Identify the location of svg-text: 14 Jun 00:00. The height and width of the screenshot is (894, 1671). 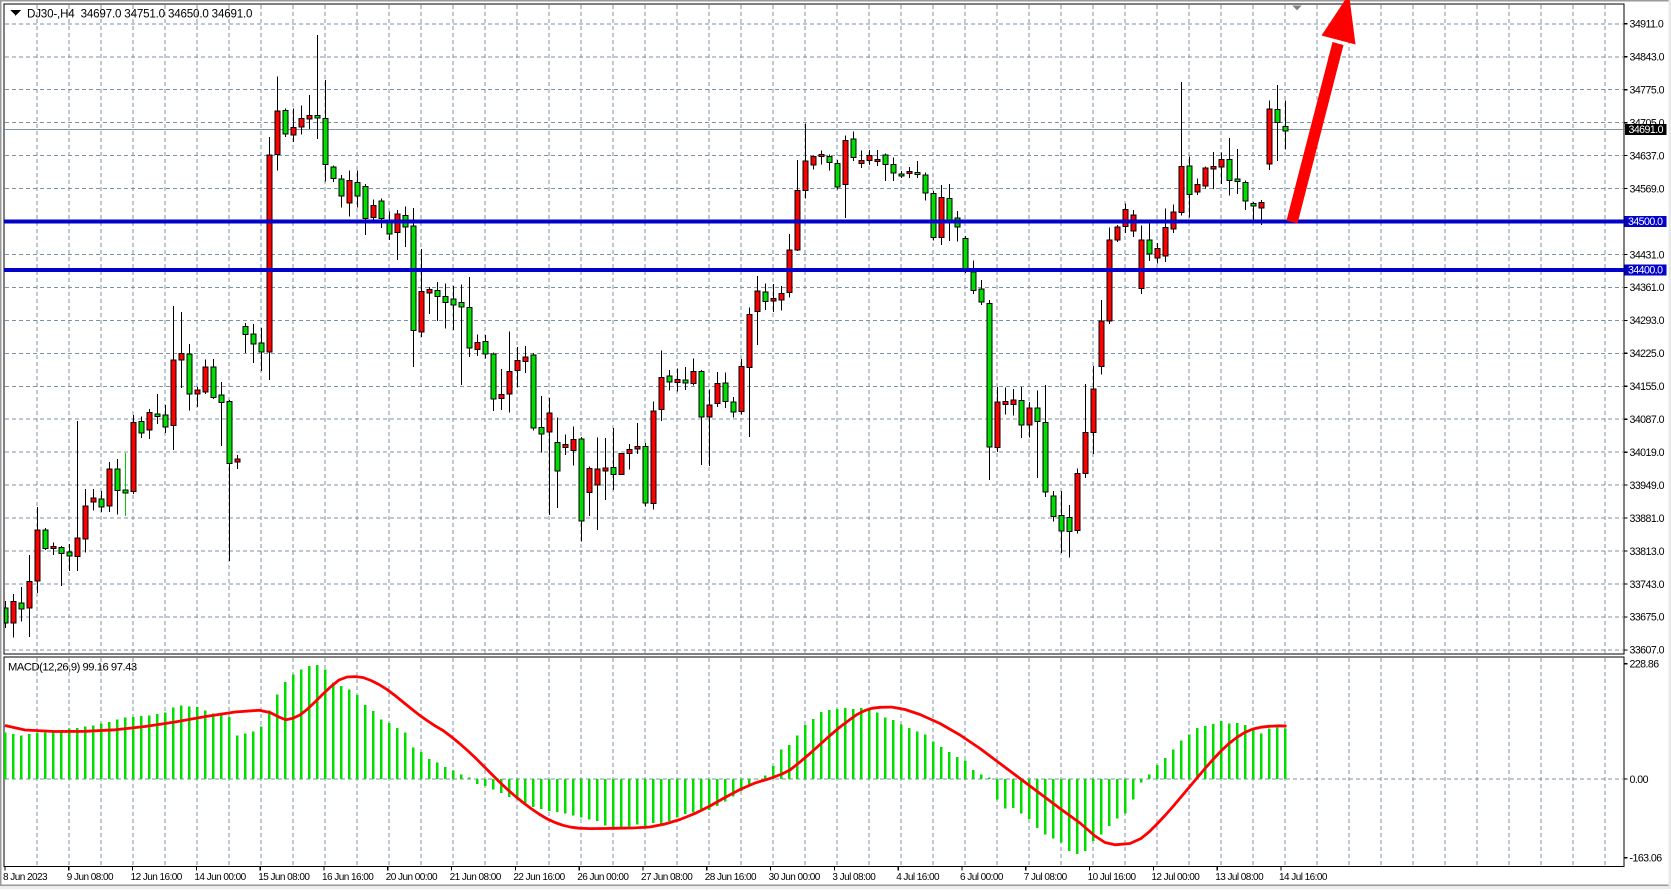
(220, 877).